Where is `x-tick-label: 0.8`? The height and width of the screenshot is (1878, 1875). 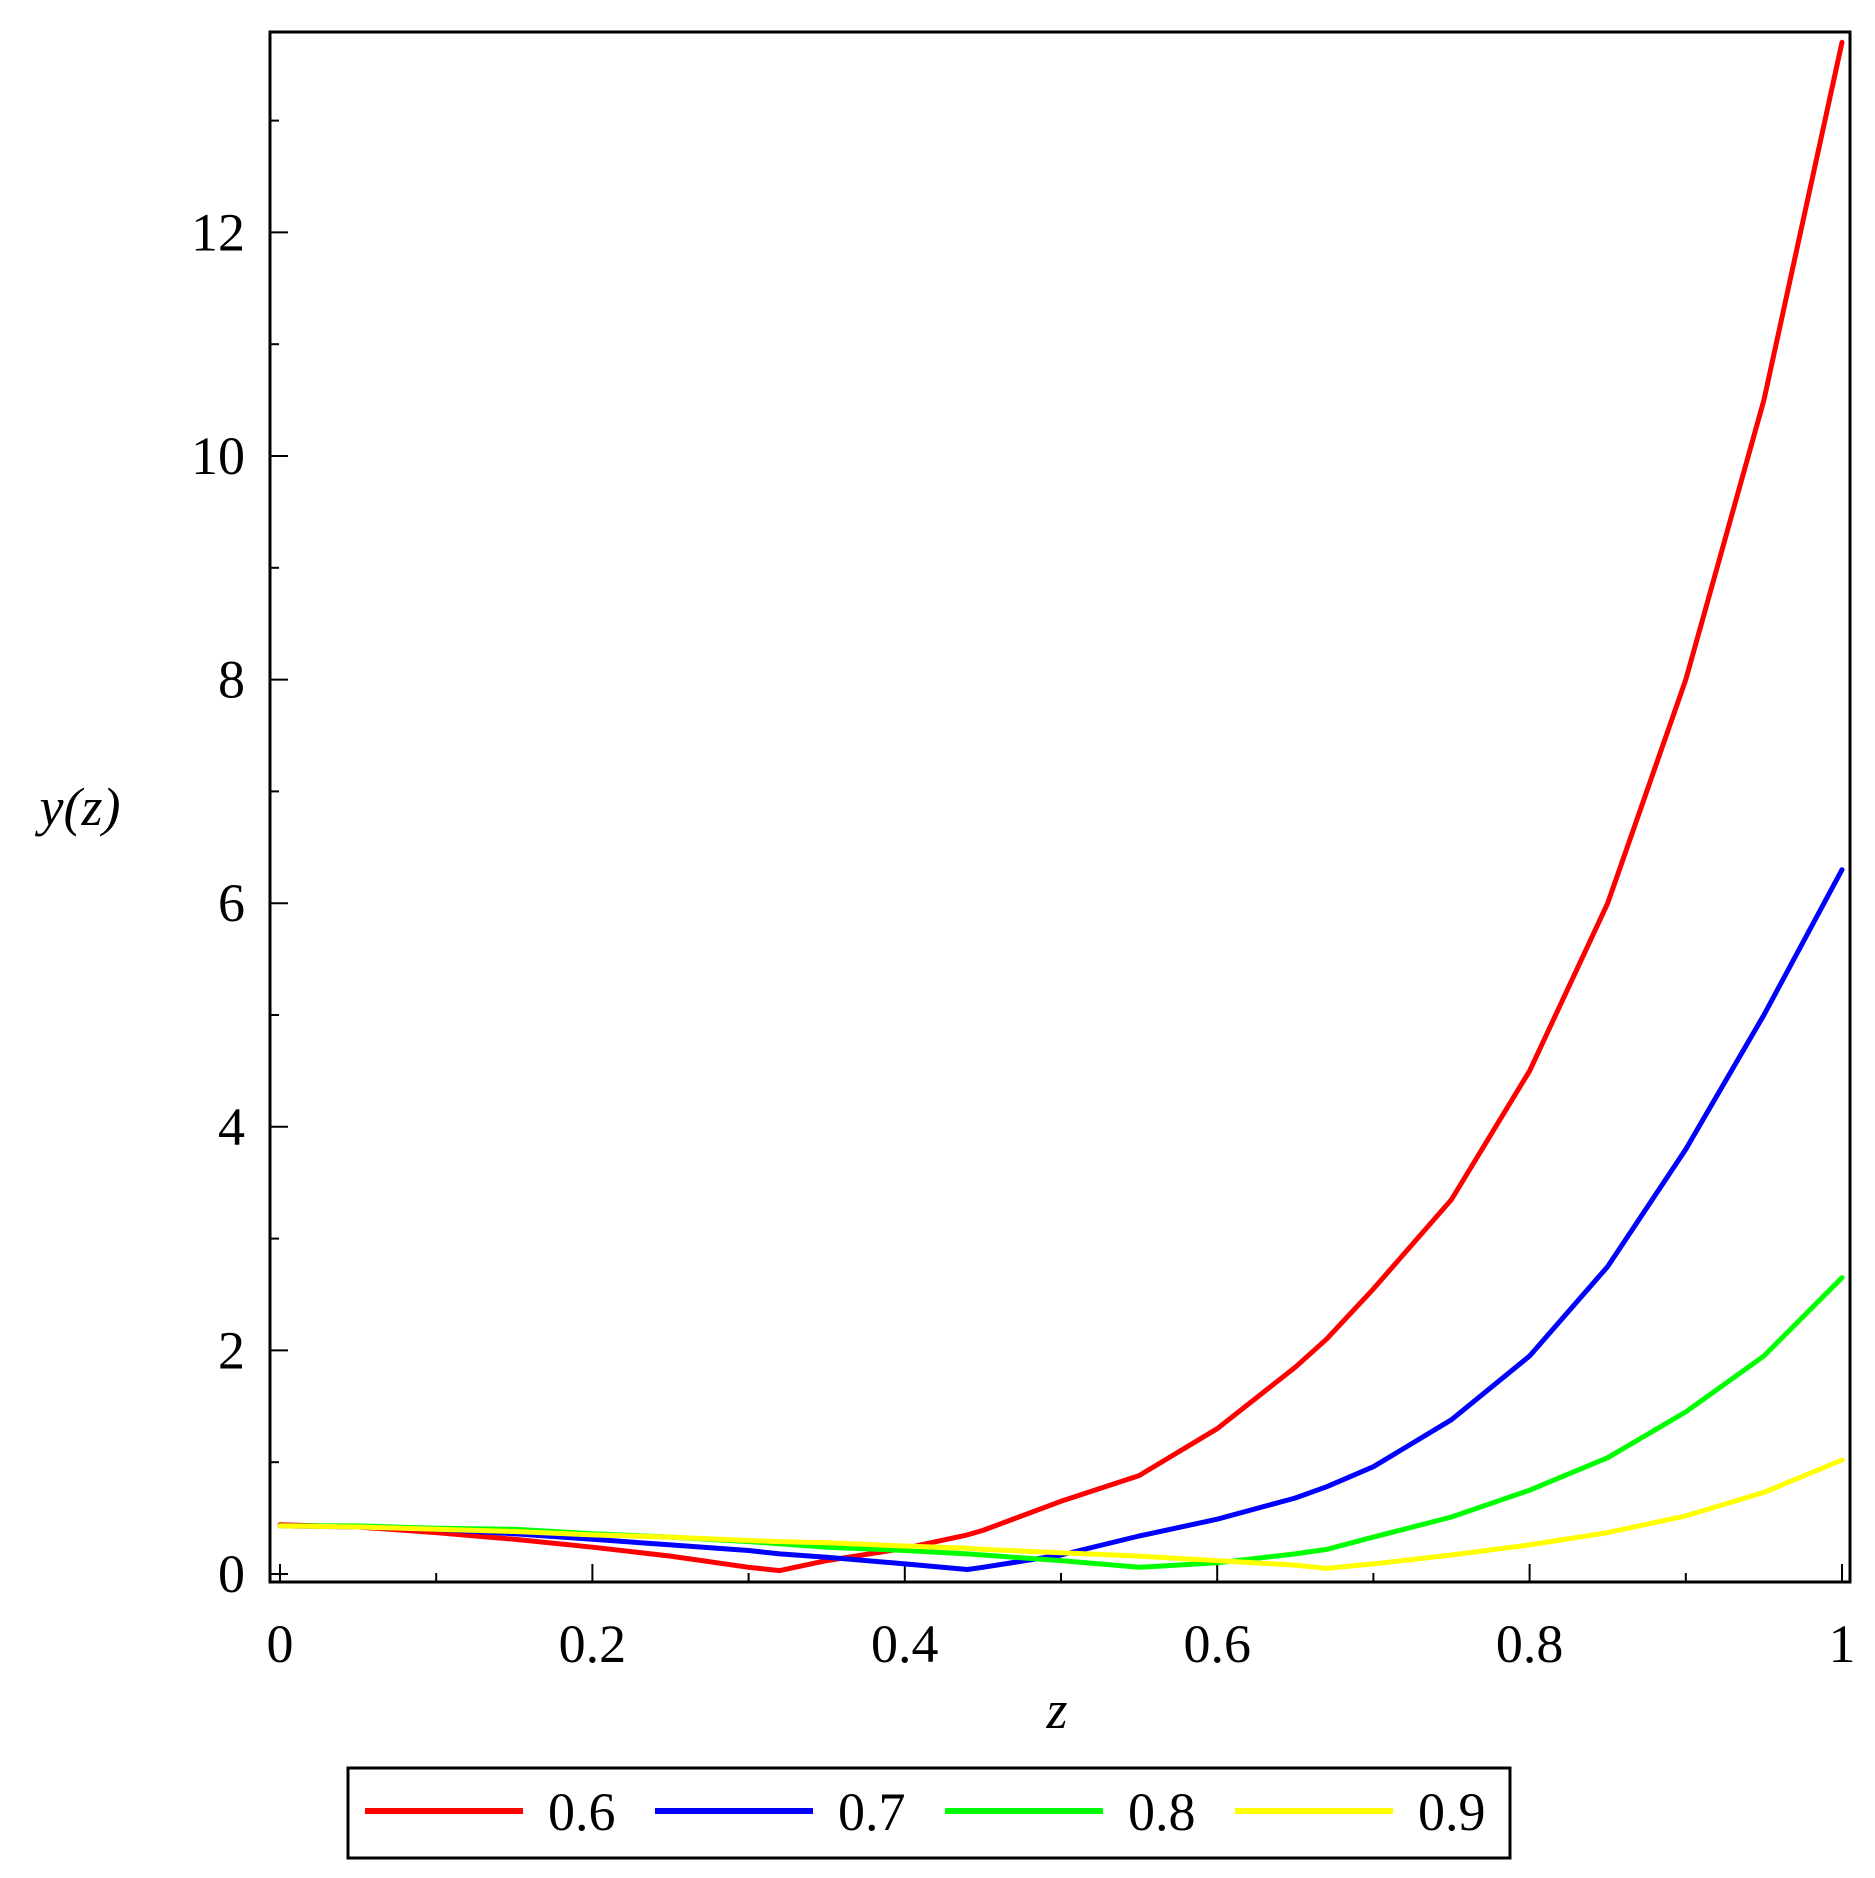
x-tick-label: 0.8 is located at coordinates (1530, 1644).